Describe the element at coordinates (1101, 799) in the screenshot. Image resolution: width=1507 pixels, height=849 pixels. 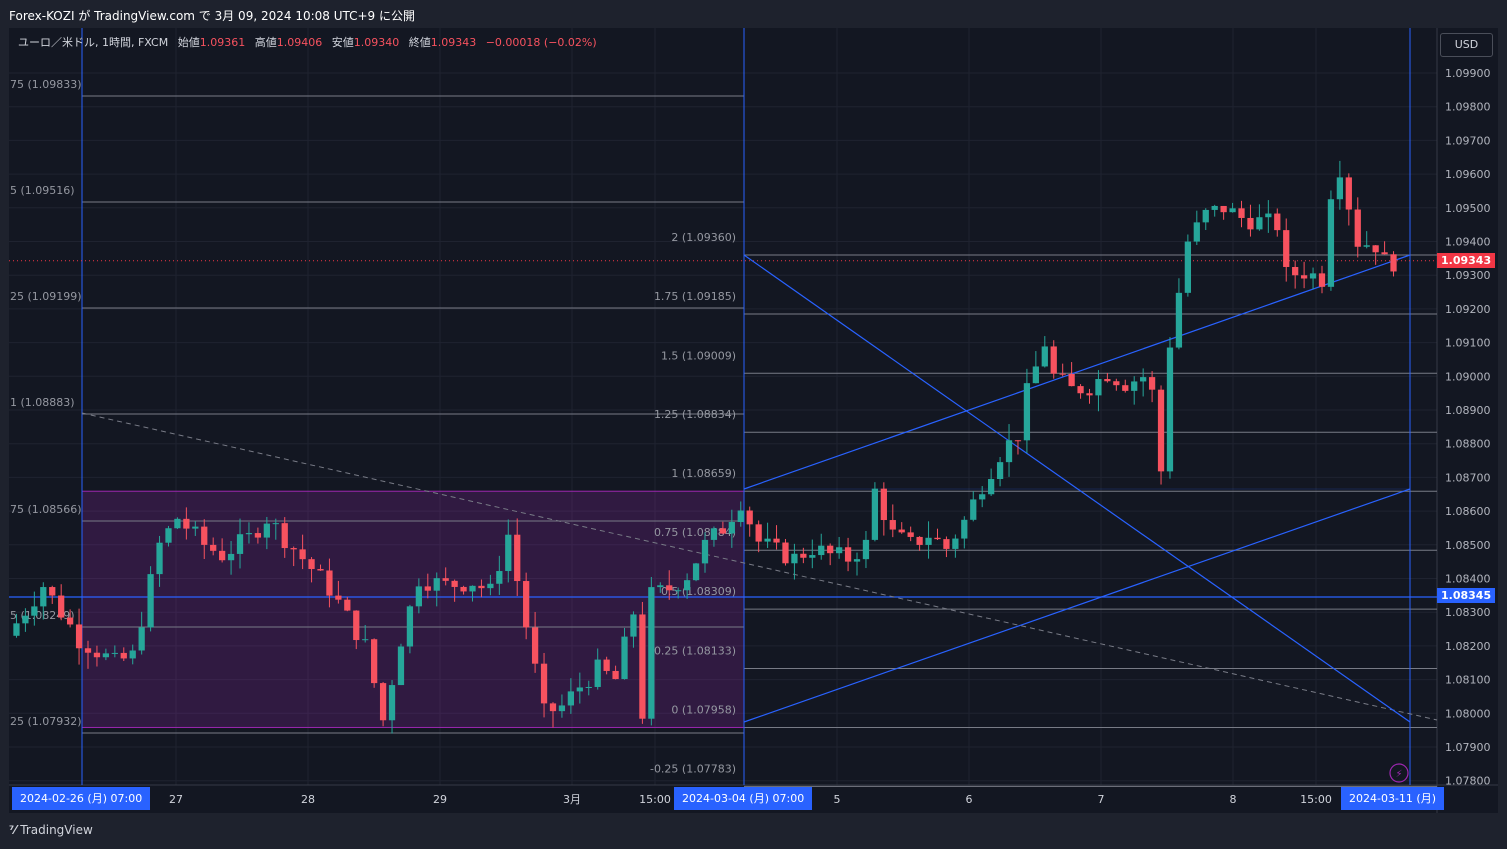
I see `x-tick-label: 7` at that location.